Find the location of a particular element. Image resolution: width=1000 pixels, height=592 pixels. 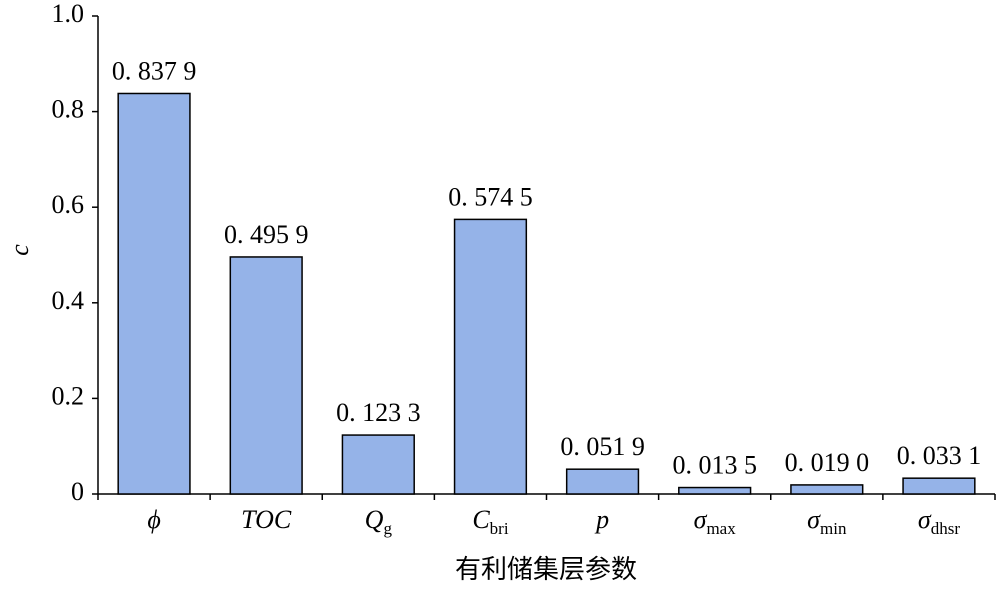

x-tick-label-base: Q is located at coordinates (374, 519).